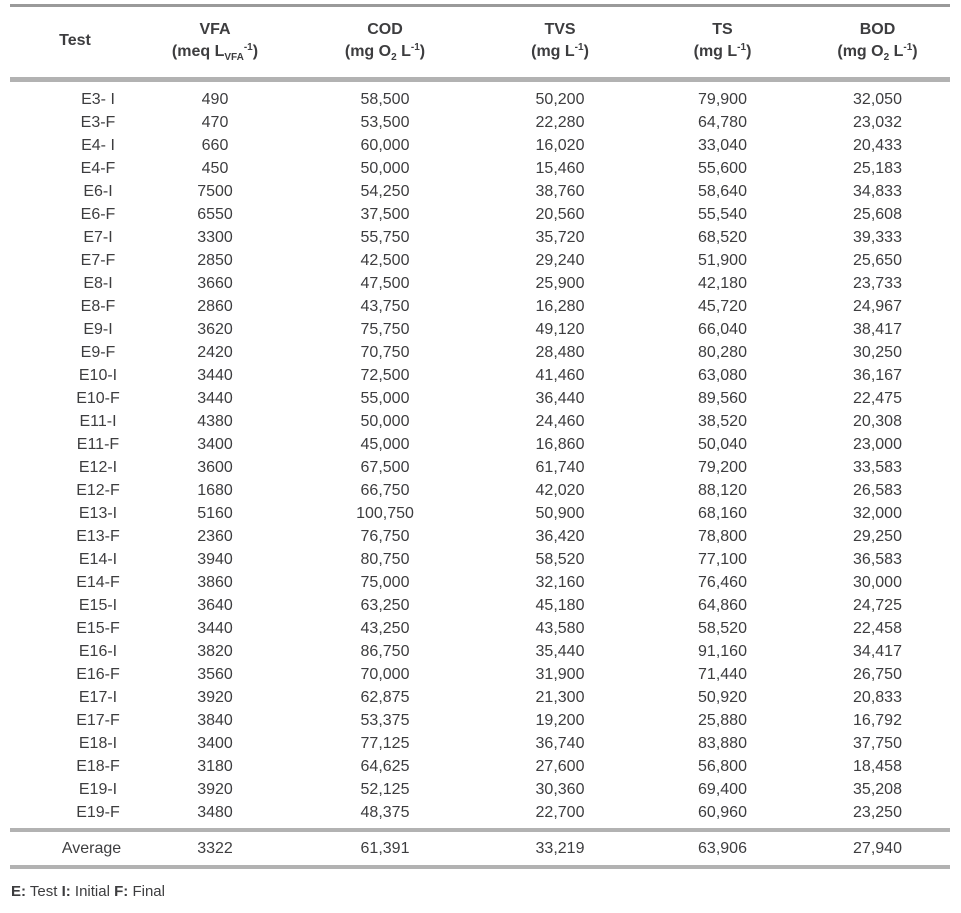 The image size is (961, 913). What do you see at coordinates (98, 651) in the screenshot?
I see `cell-test: E16-I` at bounding box center [98, 651].